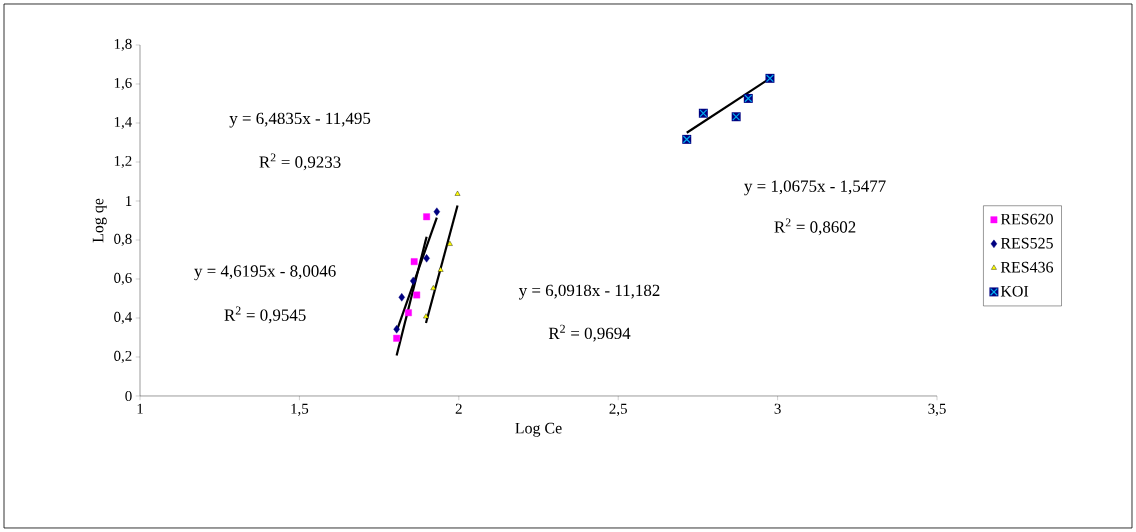 This screenshot has height=532, width=1136. Describe the element at coordinates (937, 409) in the screenshot. I see `x-tick-label: 3,5` at that location.